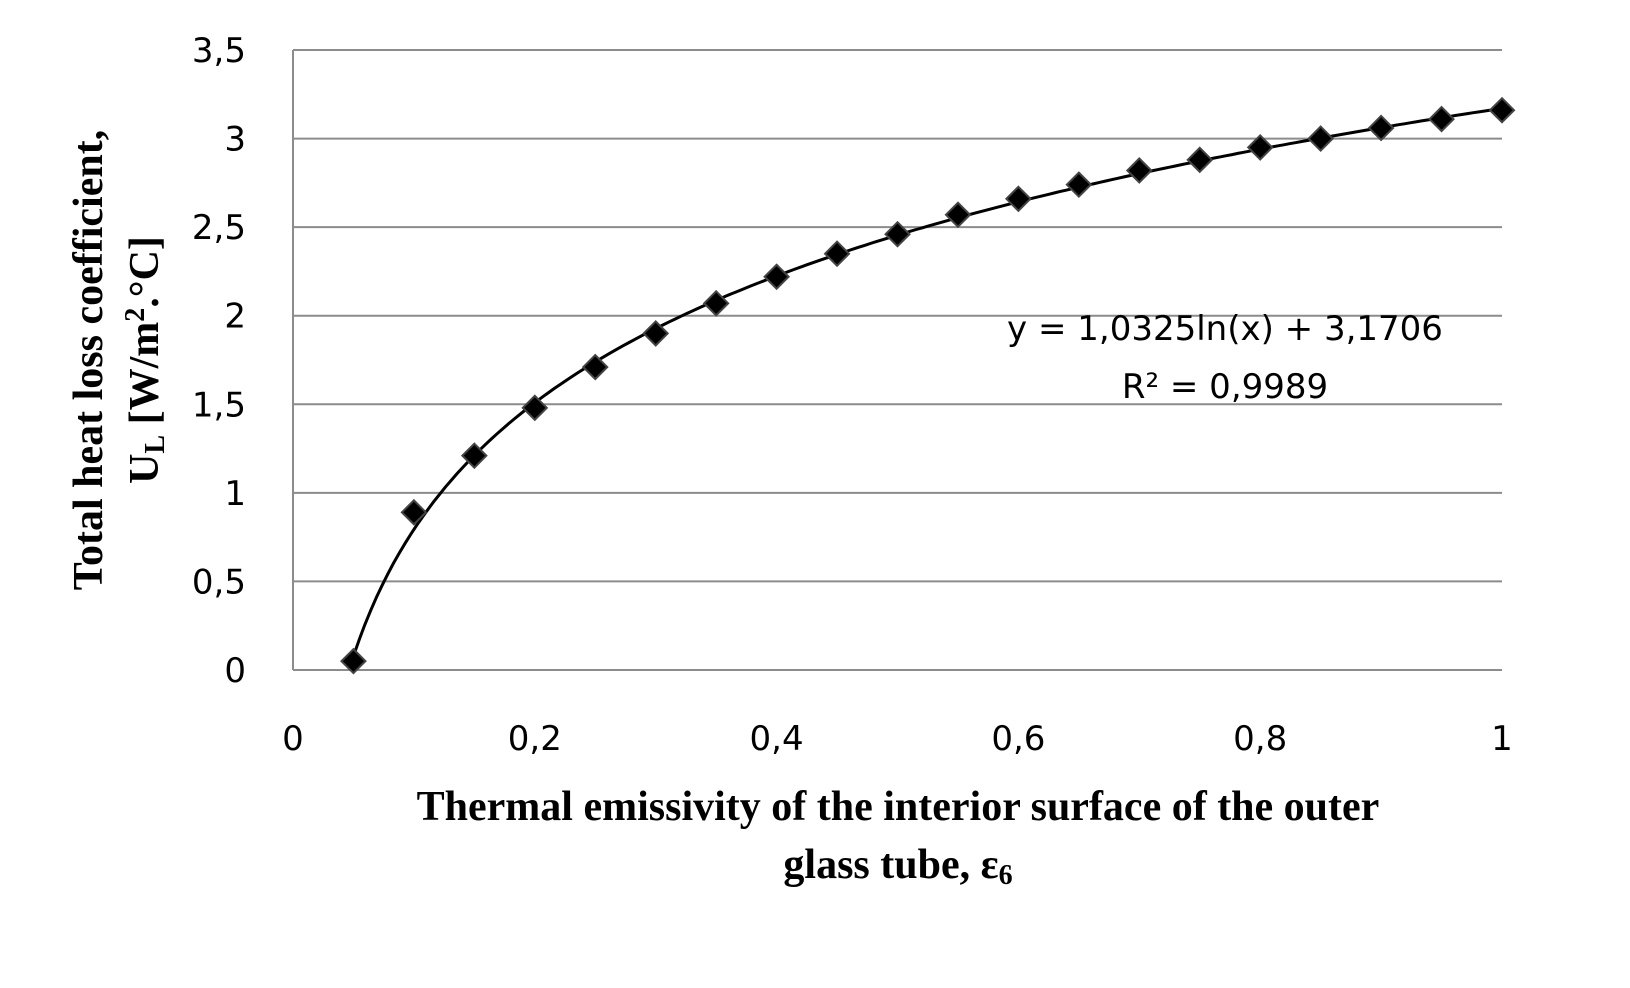  Describe the element at coordinates (219, 361) in the screenshot. I see `y-tick-labels: 0 0,5 1 1,5 2 2,5 3 3,5` at that location.